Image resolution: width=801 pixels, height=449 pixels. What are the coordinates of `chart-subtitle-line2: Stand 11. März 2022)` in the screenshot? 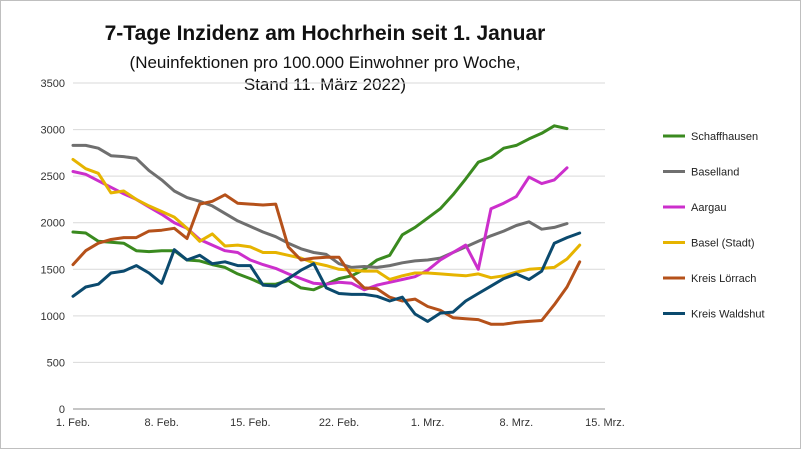 It's located at (325, 84).